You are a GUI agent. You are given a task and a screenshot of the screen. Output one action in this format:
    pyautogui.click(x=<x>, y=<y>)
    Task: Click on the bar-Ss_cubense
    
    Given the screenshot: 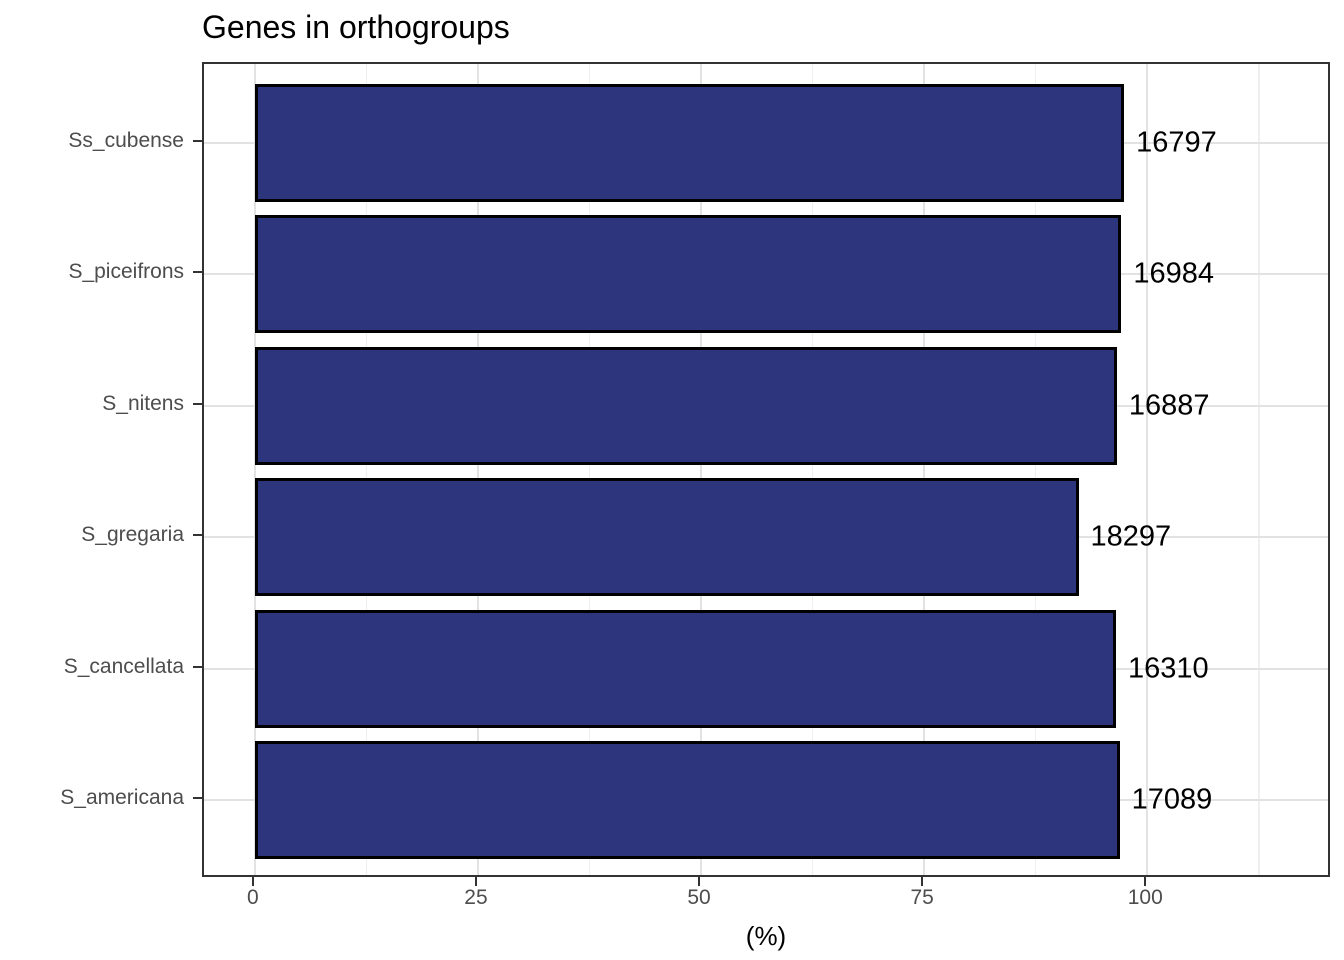 What is the action you would take?
    pyautogui.click(x=689, y=142)
    